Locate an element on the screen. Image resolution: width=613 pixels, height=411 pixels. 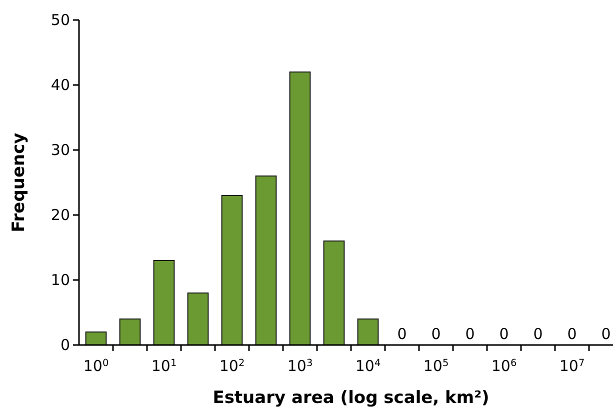
x-tick-label: 10$^{5}$ is located at coordinates (436, 366).